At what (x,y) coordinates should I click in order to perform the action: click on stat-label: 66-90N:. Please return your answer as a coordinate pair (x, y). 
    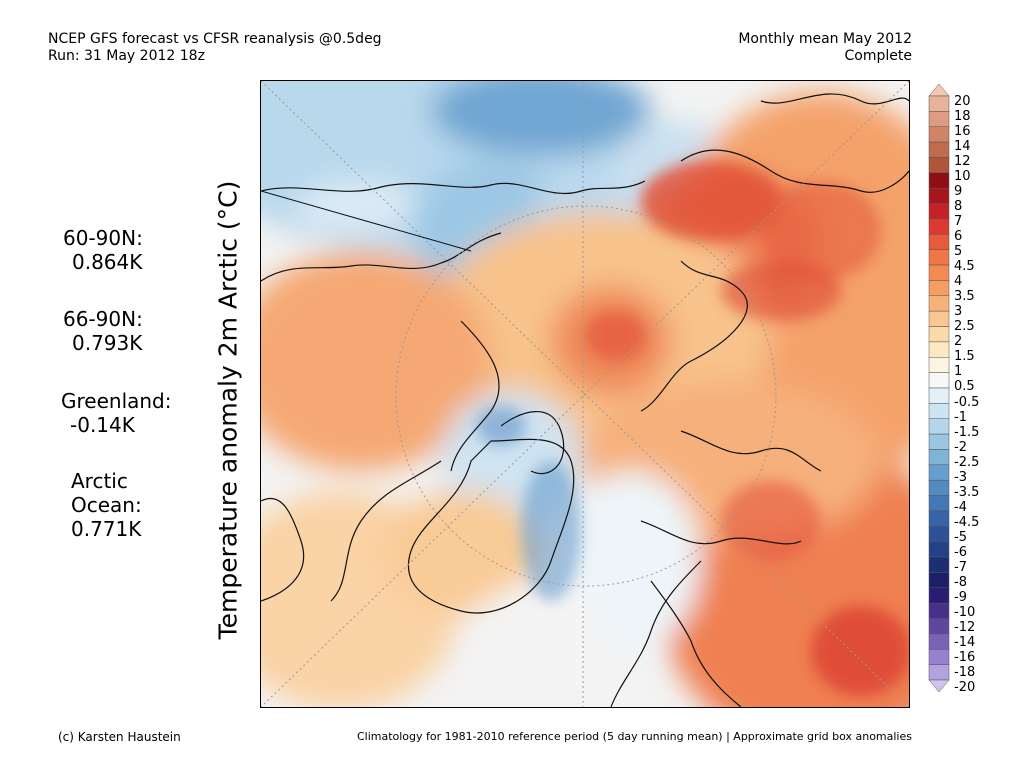
    Looking at the image, I should click on (103, 319).